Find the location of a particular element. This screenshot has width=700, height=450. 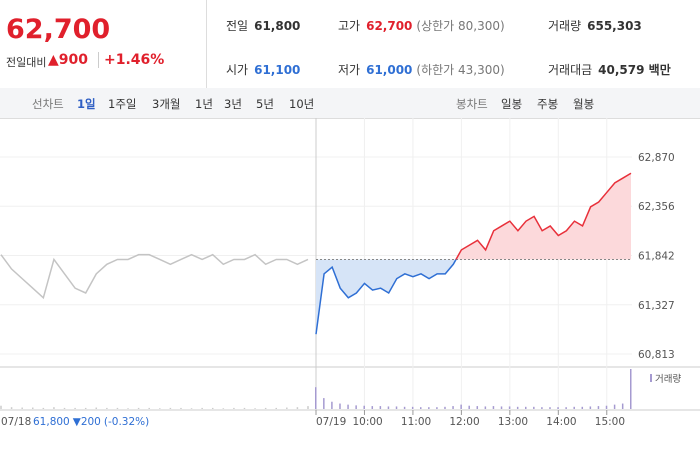

prev-change: ▼200 is located at coordinates (87, 422).